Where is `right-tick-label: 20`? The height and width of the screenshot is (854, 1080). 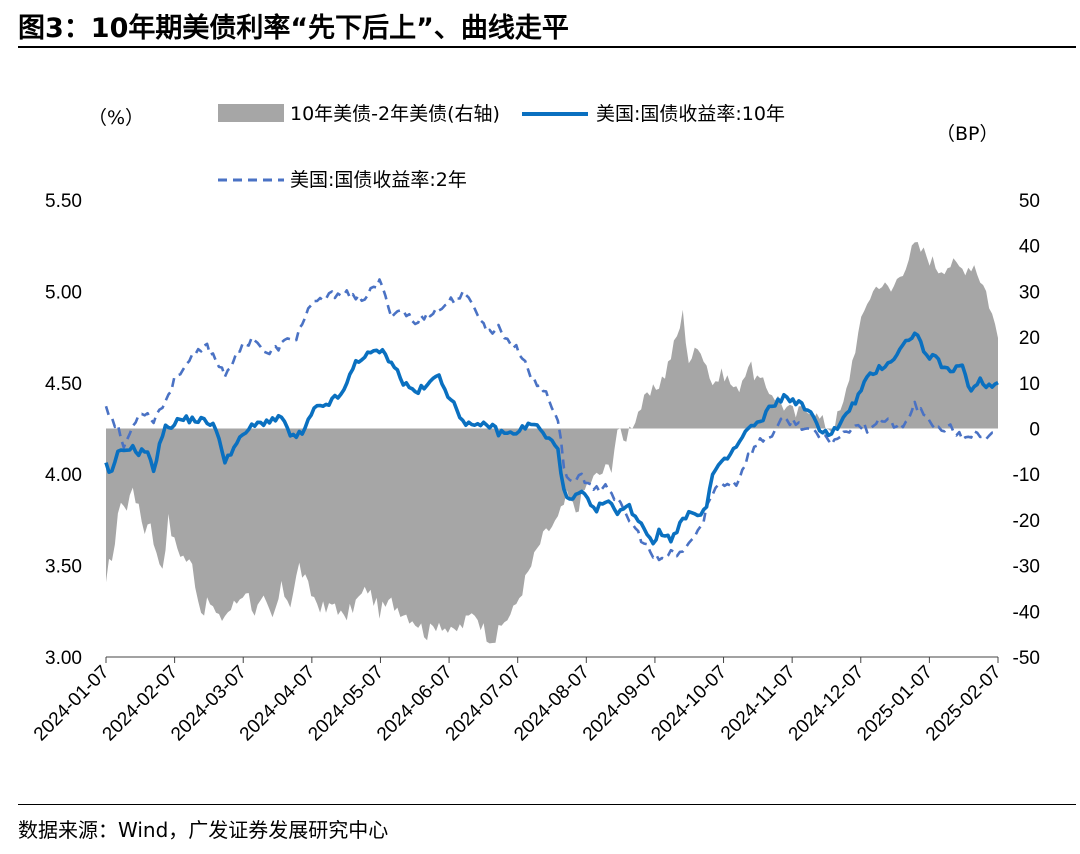 right-tick-label: 20 is located at coordinates (1029, 338).